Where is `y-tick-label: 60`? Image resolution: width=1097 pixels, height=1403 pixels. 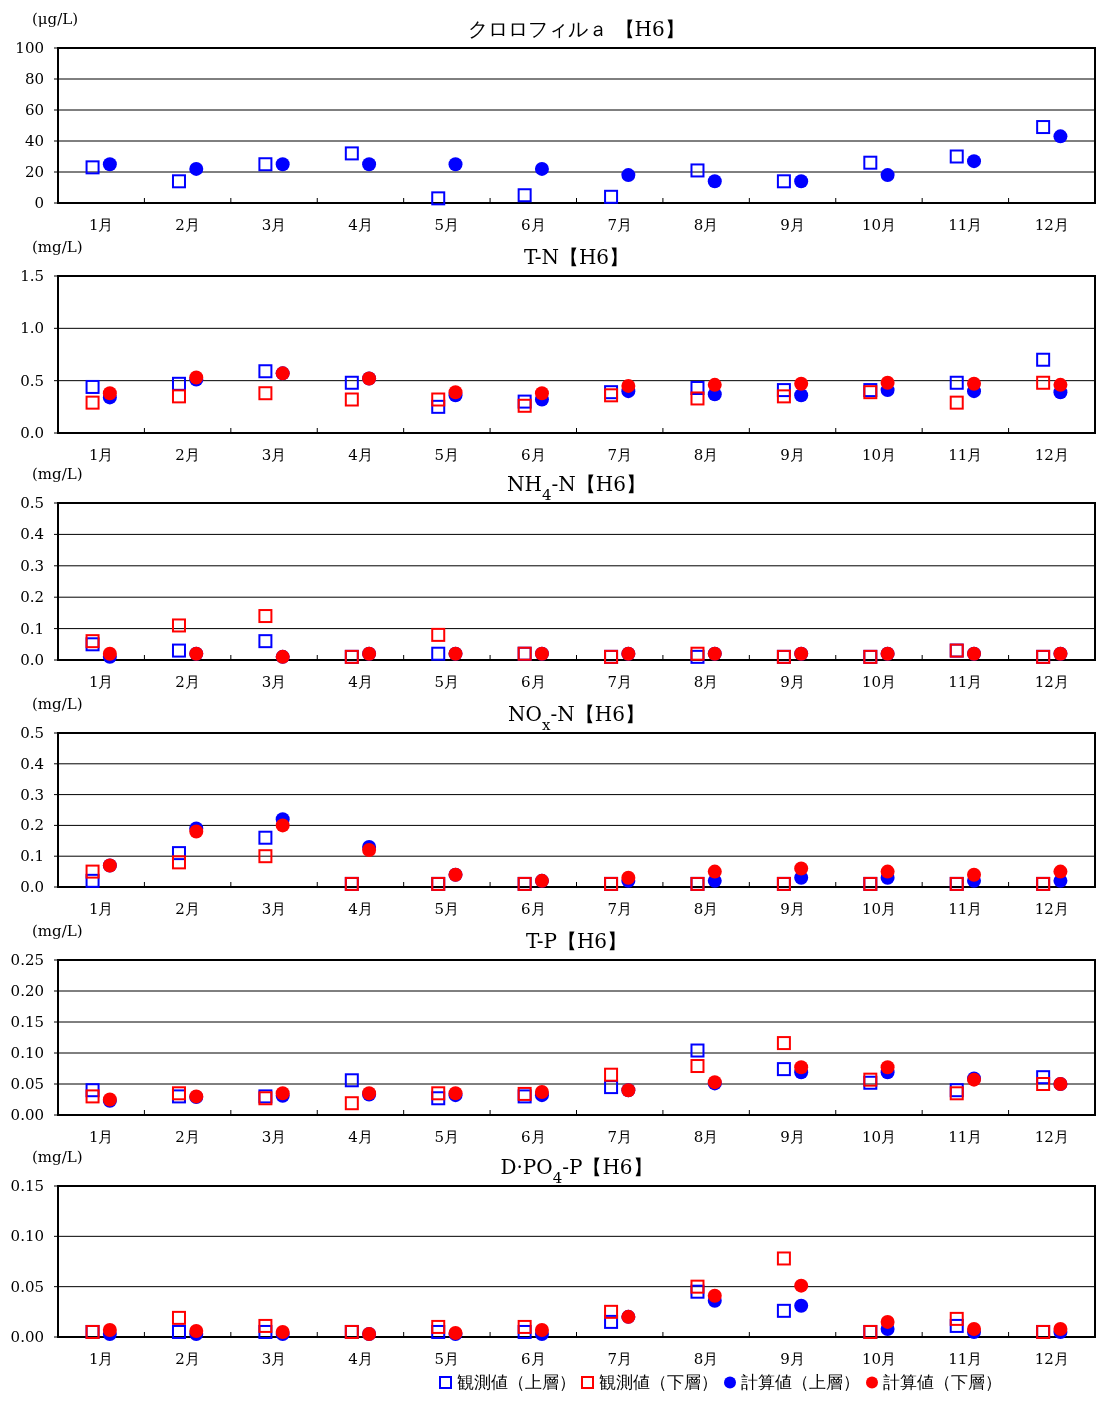
y-tick-label: 60 is located at coordinates (34, 110).